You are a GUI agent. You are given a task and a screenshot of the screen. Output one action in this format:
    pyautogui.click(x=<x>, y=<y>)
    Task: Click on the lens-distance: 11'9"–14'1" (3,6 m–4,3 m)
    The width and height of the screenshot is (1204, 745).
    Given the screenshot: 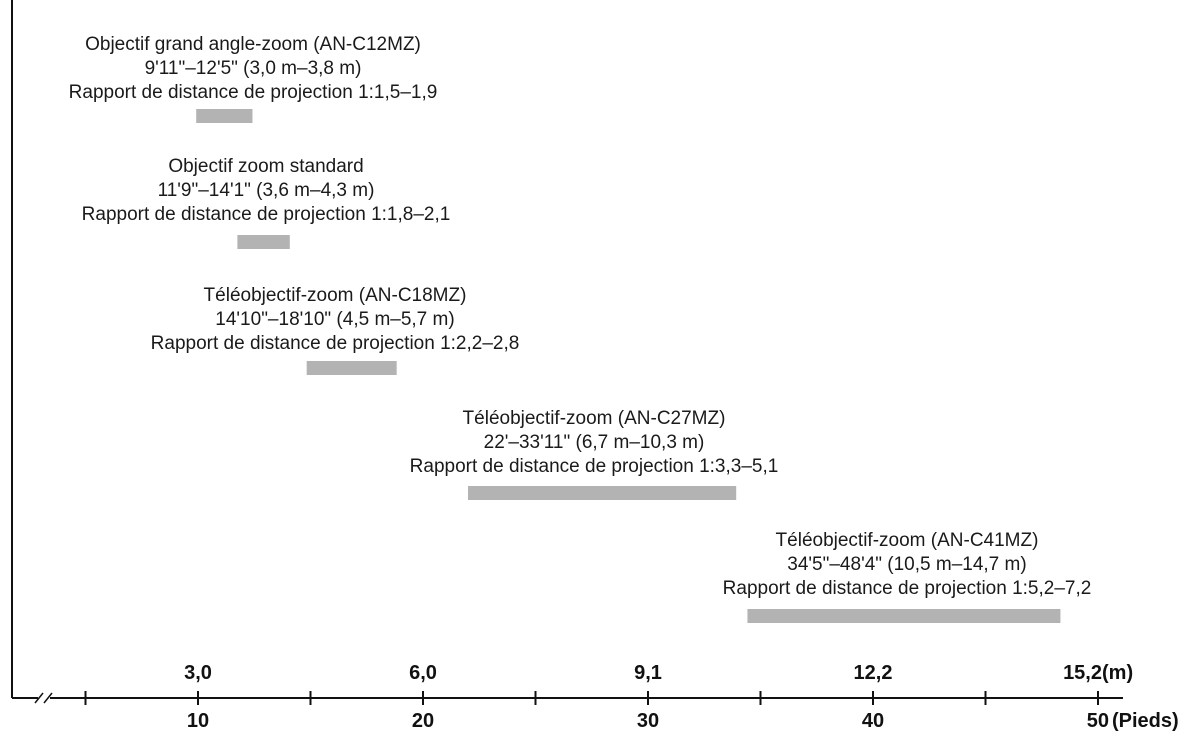 What is the action you would take?
    pyautogui.click(x=266, y=190)
    